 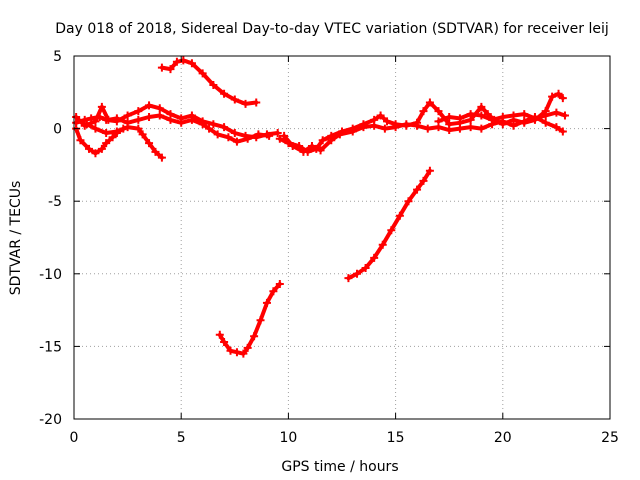 What do you see at coordinates (339, 467) in the screenshot?
I see `x-axis-label: GPS time / hours` at bounding box center [339, 467].